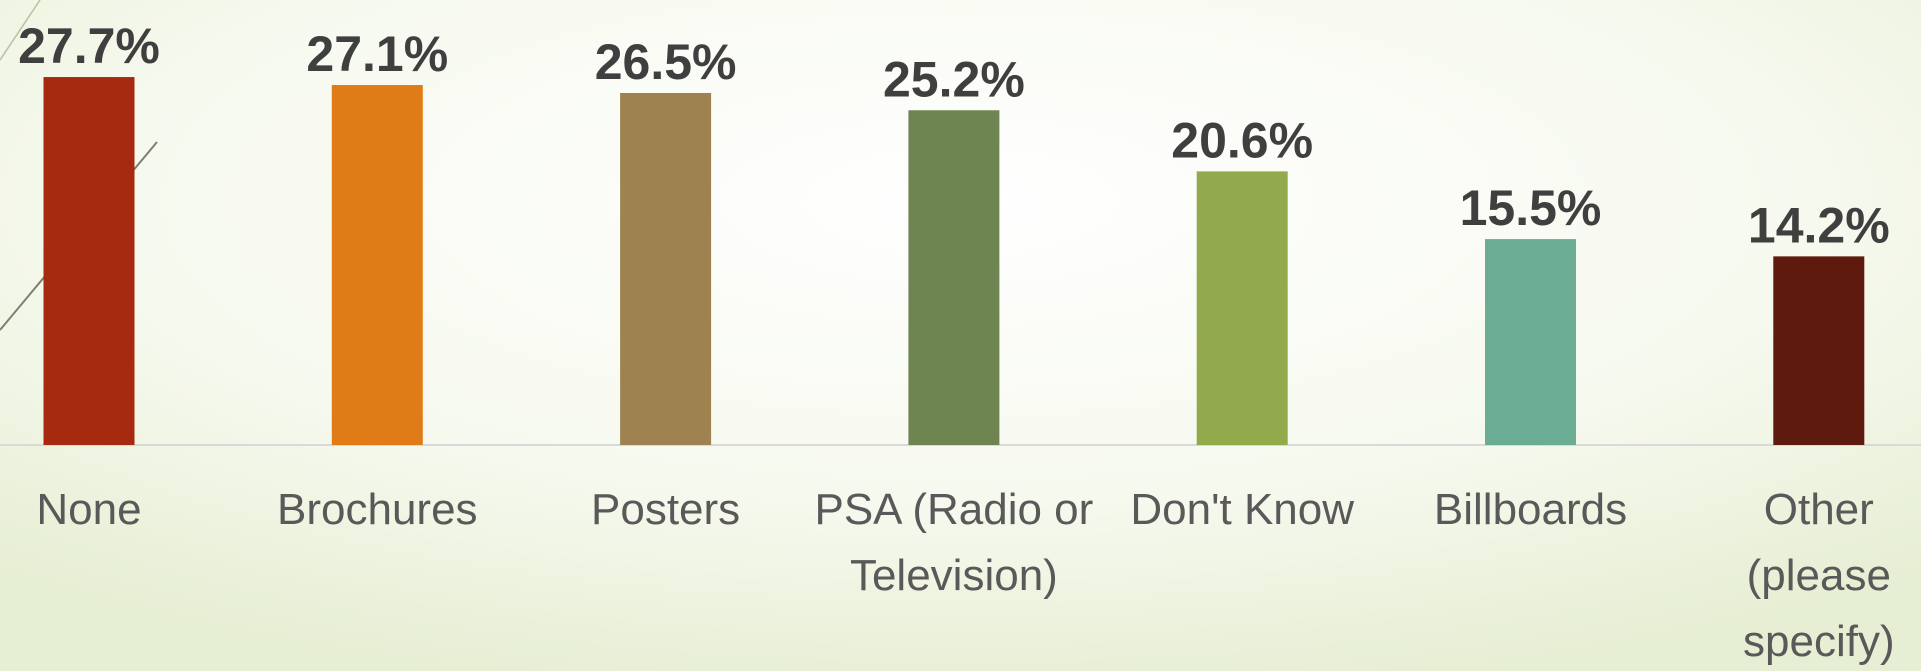 Image resolution: width=1921 pixels, height=671 pixels. Describe the element at coordinates (666, 62) in the screenshot. I see `data-label: 26.5%` at that location.